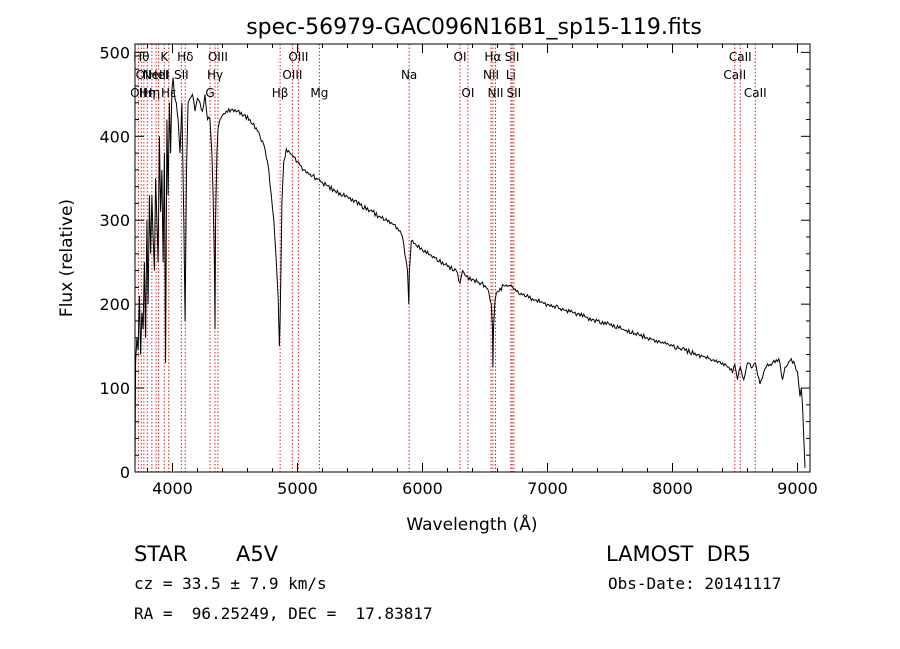 Image resolution: width=900 pixels, height=649 pixels. I want to click on coordinates: RA = 96.25249, DEC = 17.83817, so click(283, 613).